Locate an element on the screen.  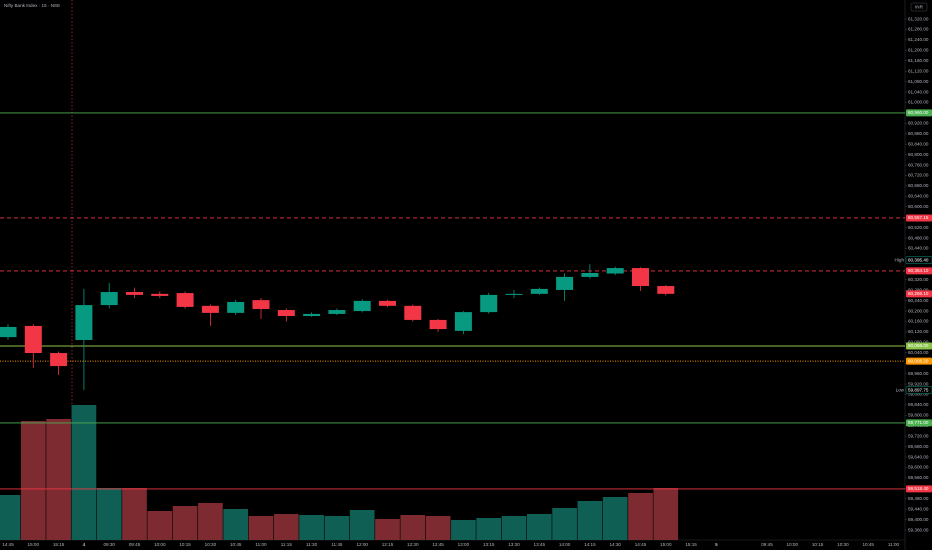
y-tick-label: 59,360.00 is located at coordinates (918, 529).